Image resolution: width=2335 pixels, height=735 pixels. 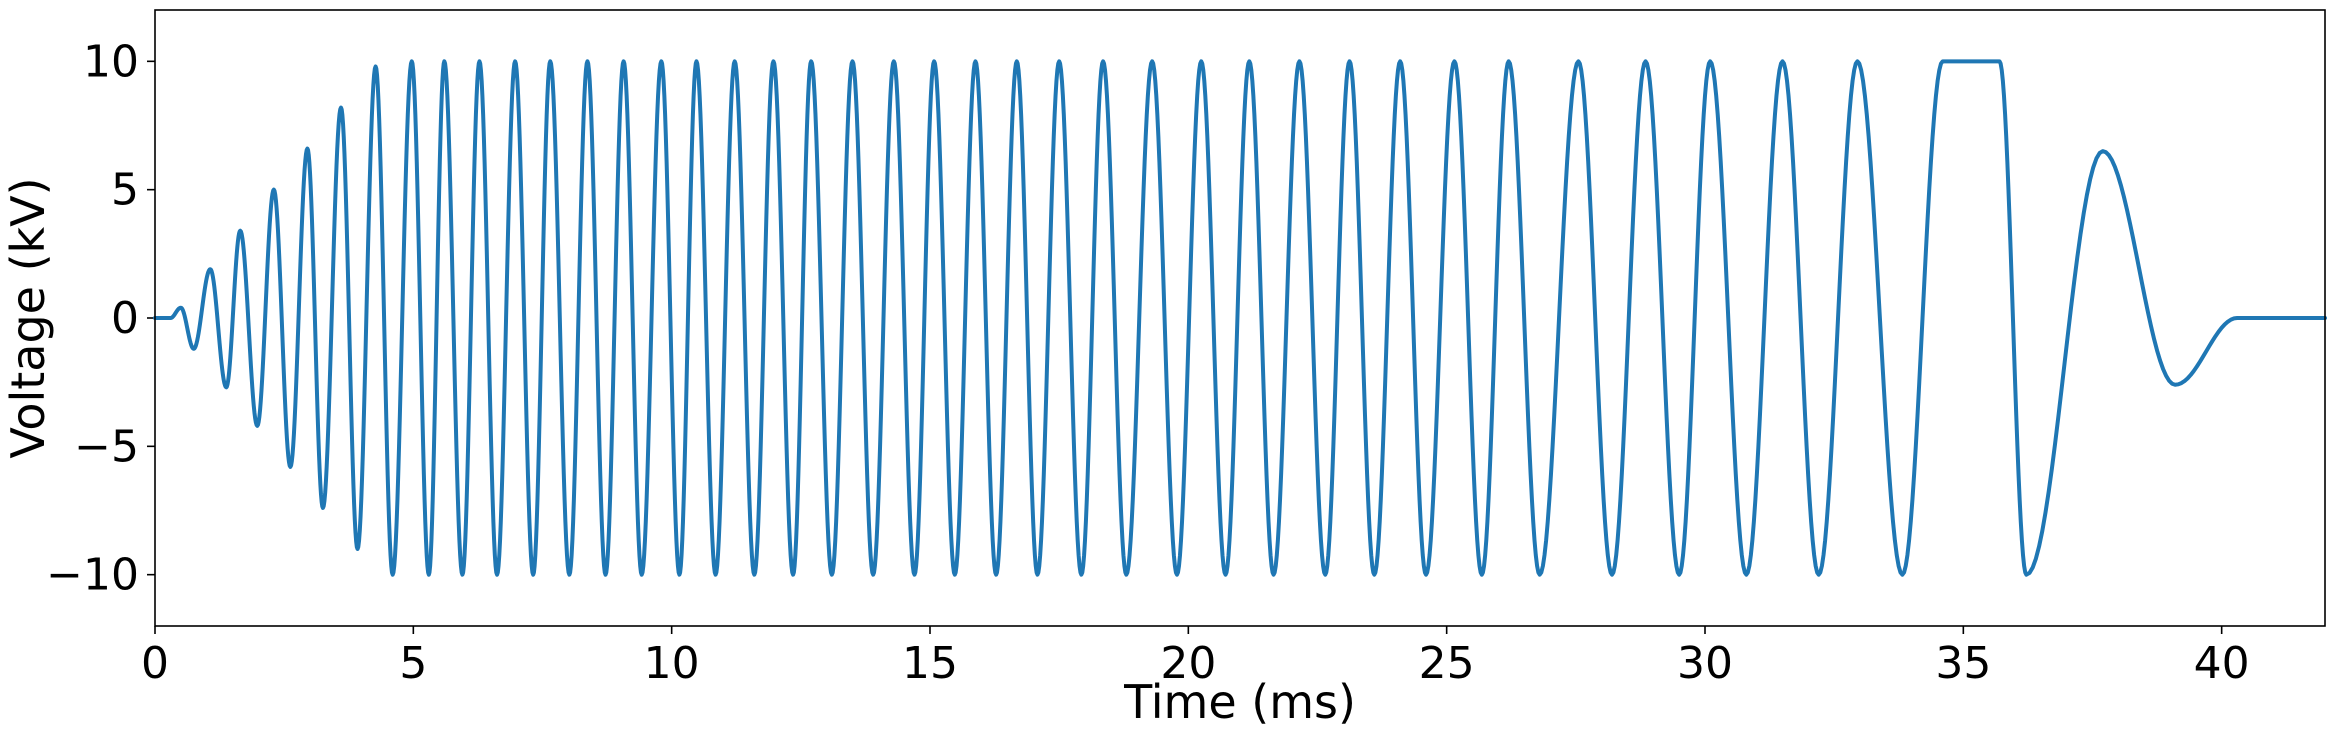 What do you see at coordinates (1447, 663) in the screenshot?
I see `x-tick-label: 25` at bounding box center [1447, 663].